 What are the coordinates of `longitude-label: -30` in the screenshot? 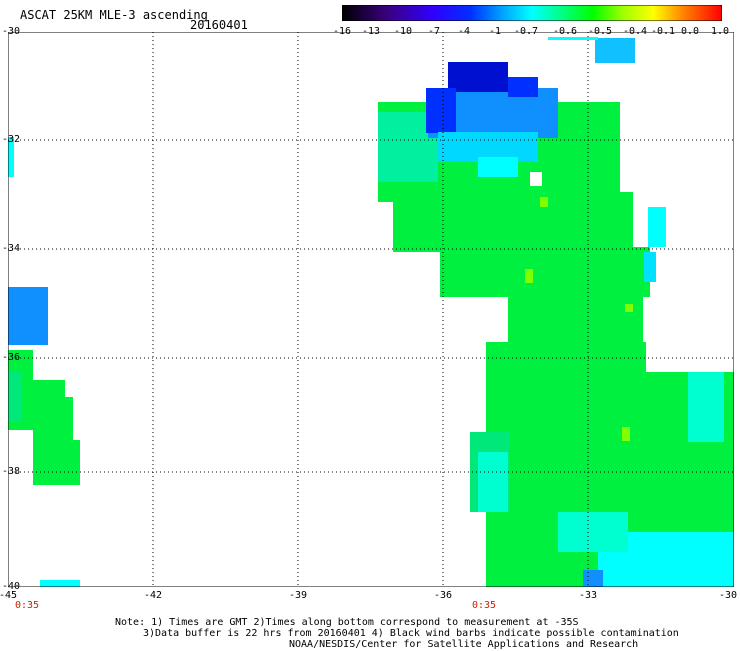 It's located at (728, 595).